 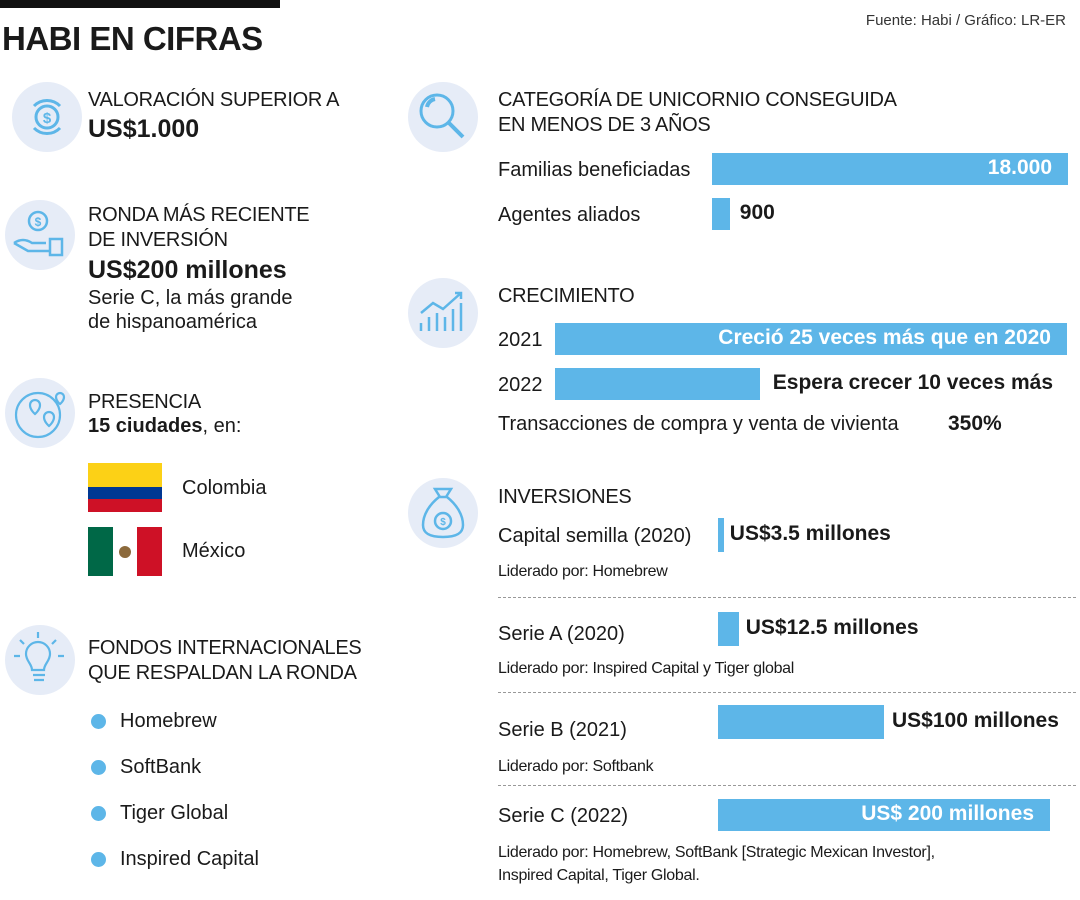 I want to click on round-note-1: Serie C, la más grande, so click(x=190, y=298).